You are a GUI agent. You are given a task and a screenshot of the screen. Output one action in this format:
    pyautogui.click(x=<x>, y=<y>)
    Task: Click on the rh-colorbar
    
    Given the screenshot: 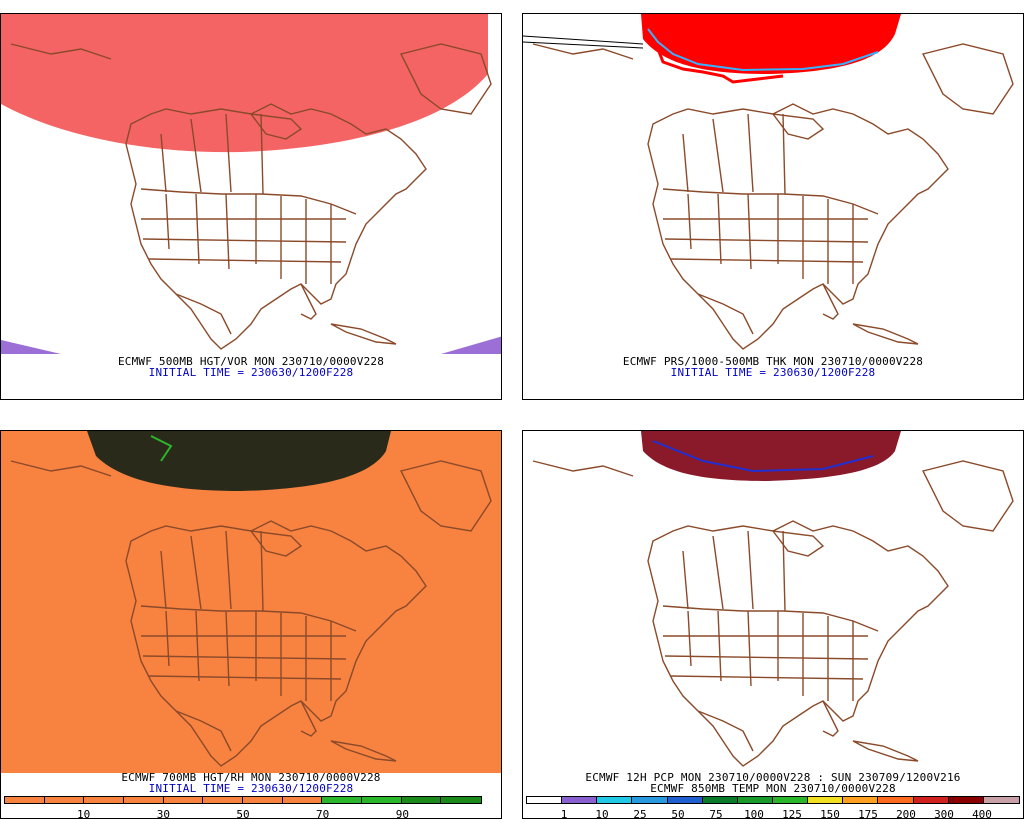 What is the action you would take?
    pyautogui.click(x=243, y=800)
    